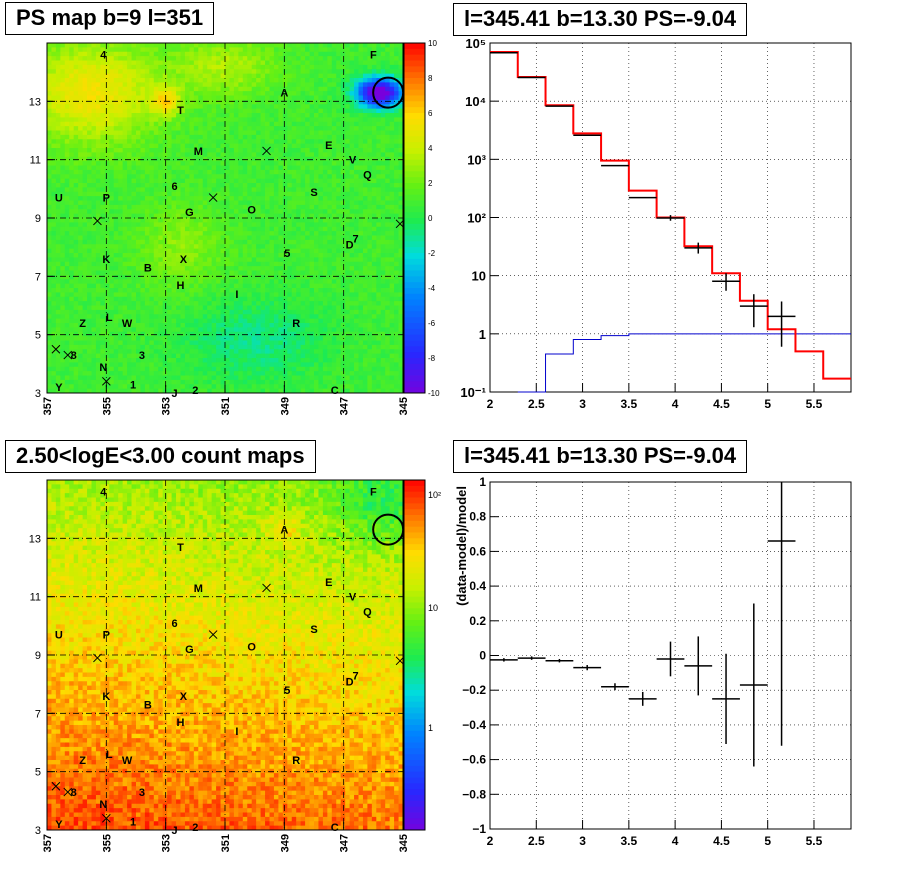  What do you see at coordinates (582, 404) in the screenshot?
I see `x-tick-label: 3` at bounding box center [582, 404].